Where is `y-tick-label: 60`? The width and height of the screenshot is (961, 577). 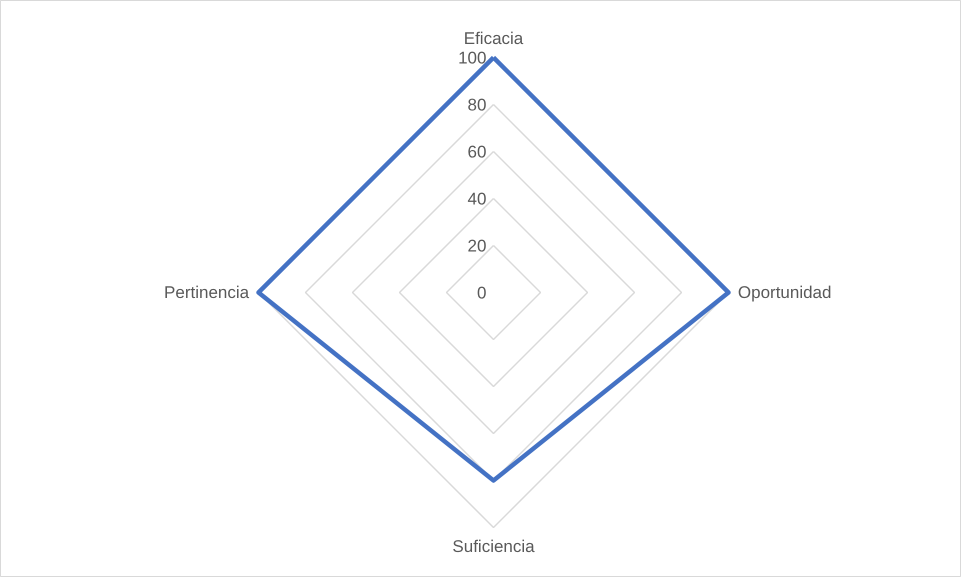 y-tick-label: 60 is located at coordinates (477, 152).